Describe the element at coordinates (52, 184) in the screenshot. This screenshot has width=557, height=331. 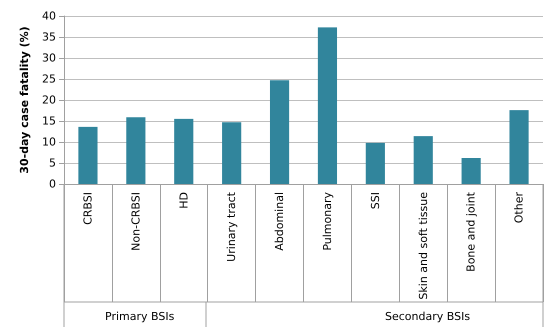
I see `y-tick-label: 0` at that location.